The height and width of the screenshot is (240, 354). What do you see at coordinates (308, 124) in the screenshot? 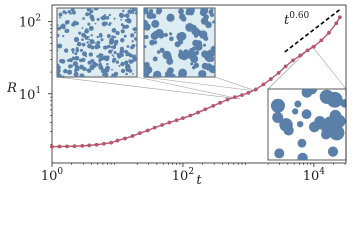
I see `inset-blobs` at bounding box center [308, 124].